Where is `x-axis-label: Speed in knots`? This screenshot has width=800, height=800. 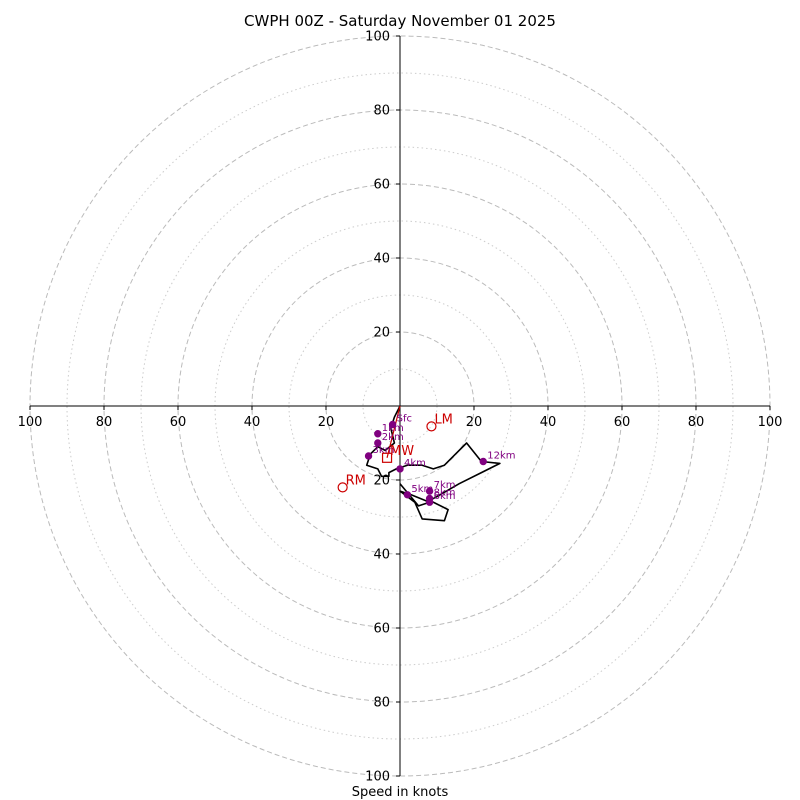
x-axis-label: Speed in knots is located at coordinates (400, 792).